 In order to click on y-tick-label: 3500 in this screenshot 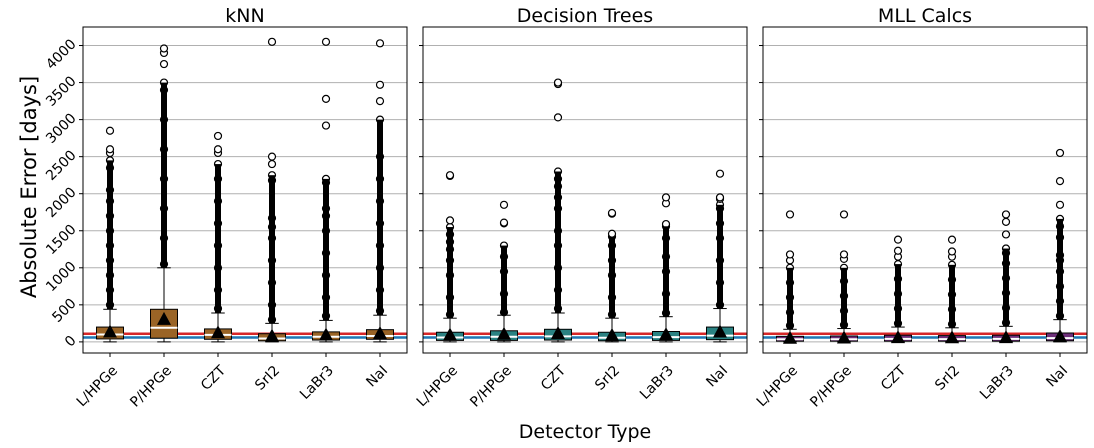, I will do `click(61, 91)`.